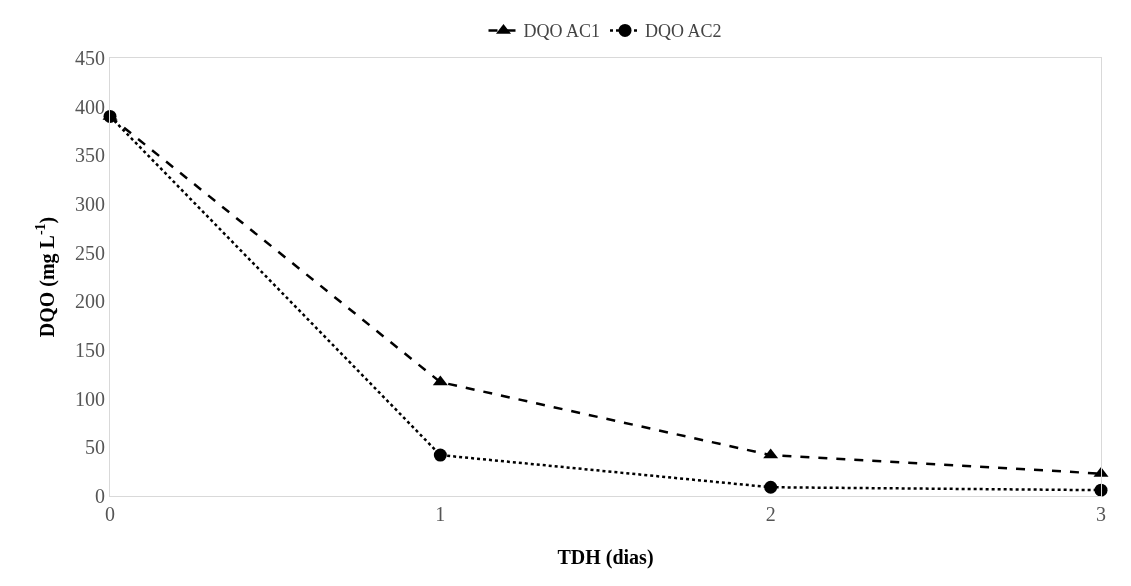 The height and width of the screenshot is (586, 1131). What do you see at coordinates (562, 31) in the screenshot?
I see `legend-label: DQO AC1` at bounding box center [562, 31].